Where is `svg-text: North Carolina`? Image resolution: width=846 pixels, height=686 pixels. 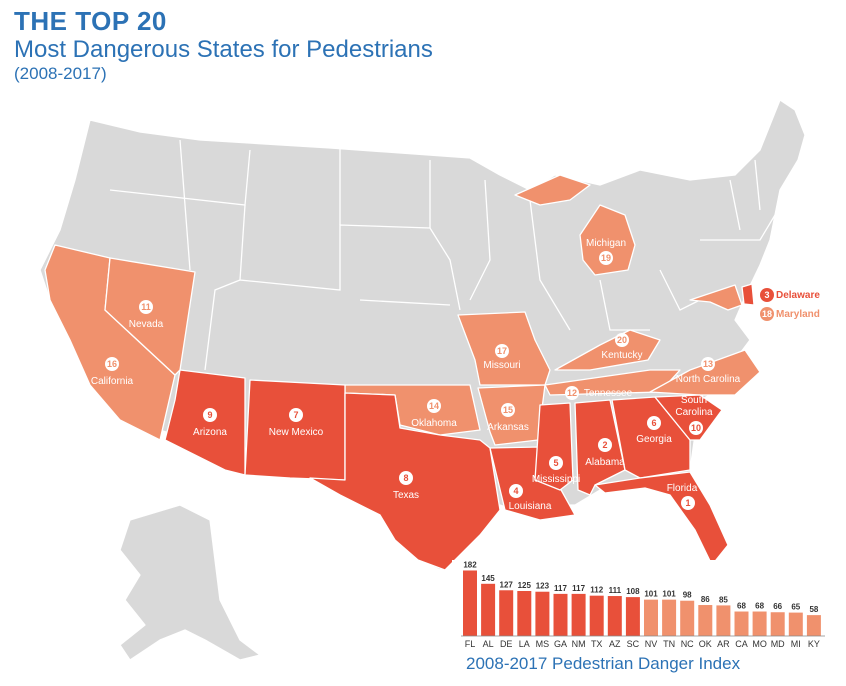
svg-text: North Carolina is located at coordinates (708, 379).